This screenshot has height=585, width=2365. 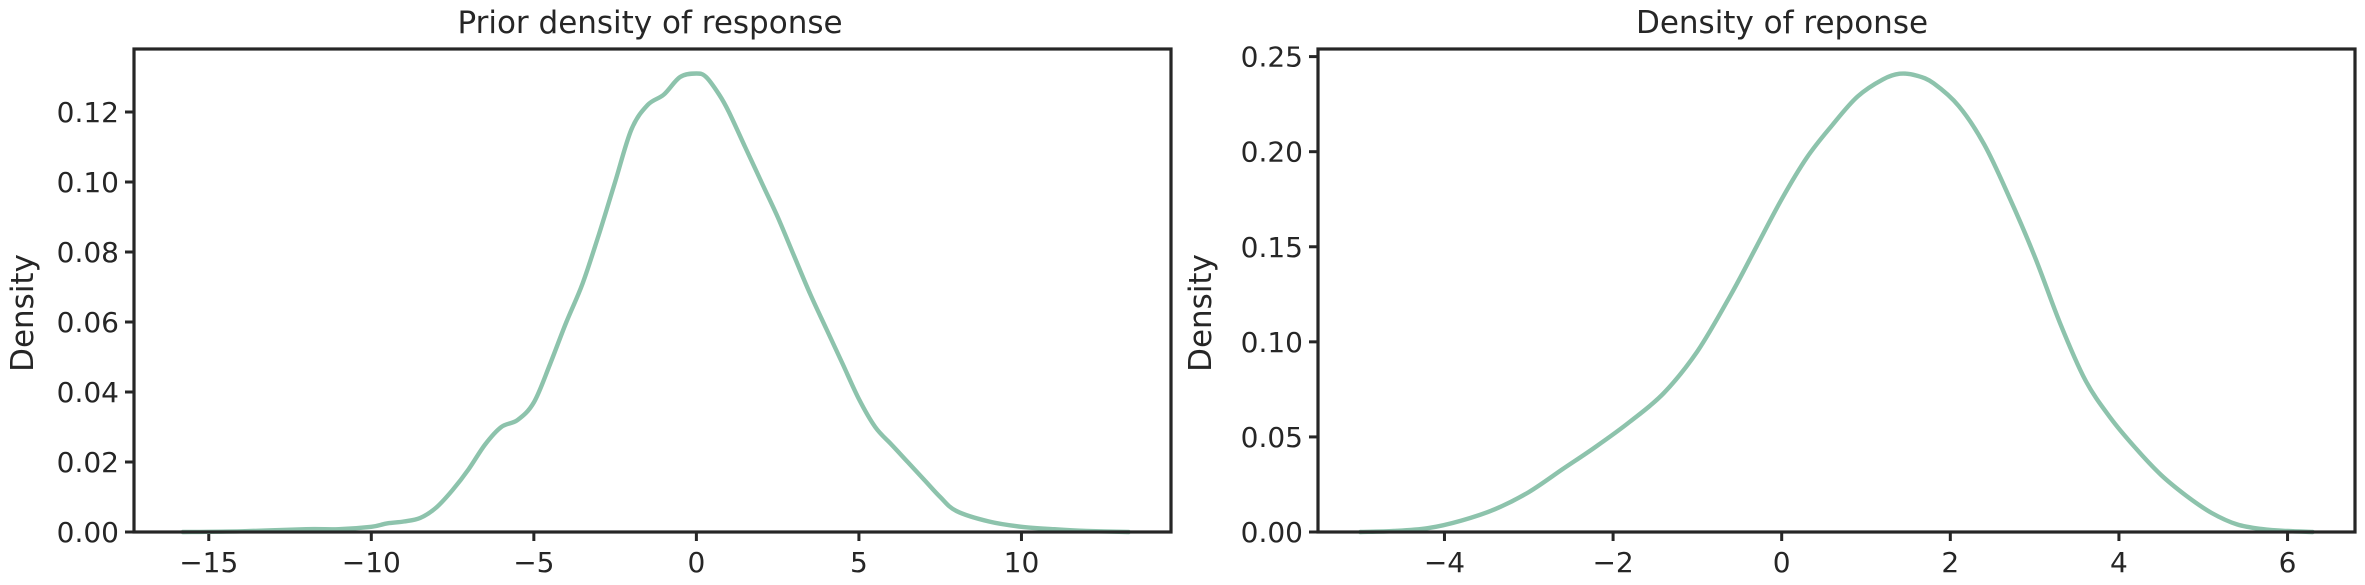 I want to click on x-tick-label-right: 4, so click(x=2119, y=562).